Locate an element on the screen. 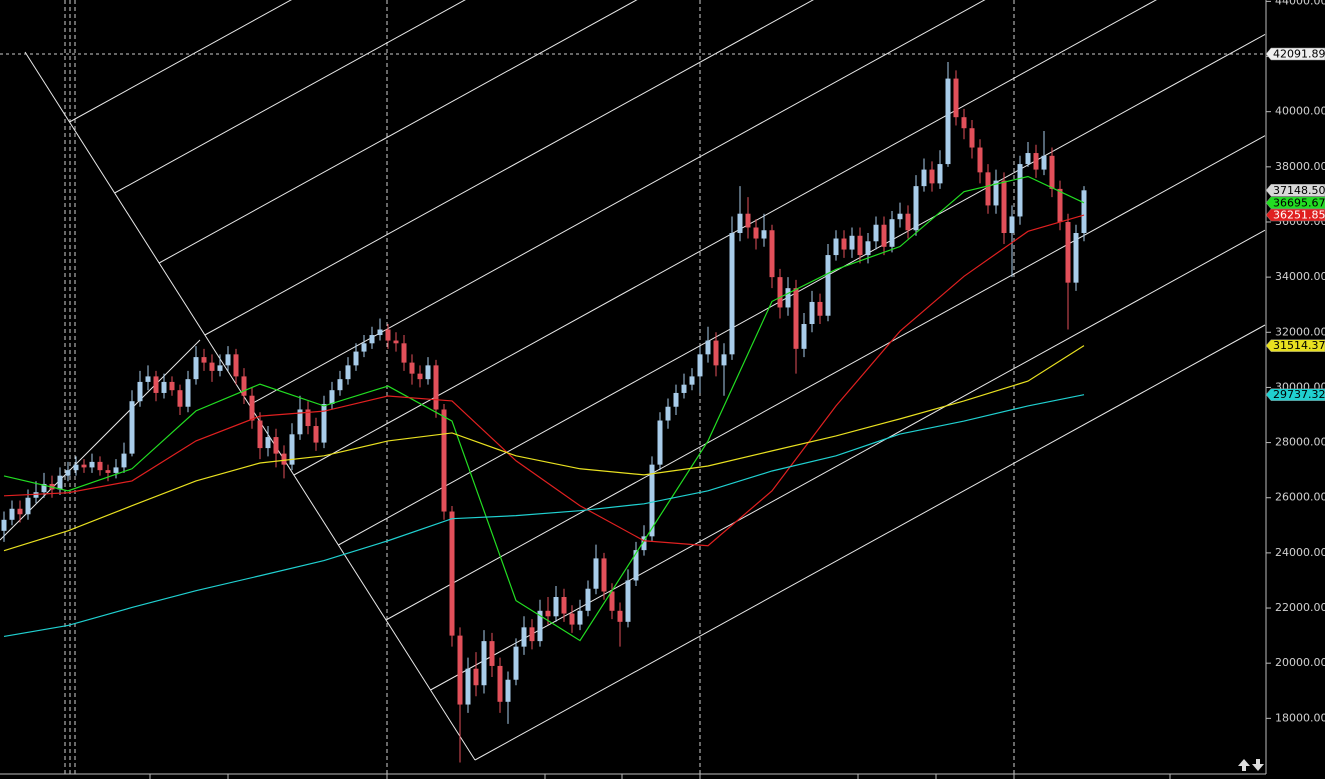 This screenshot has width=1325, height=779. y-tick-label: 34000.00 is located at coordinates (1300, 276).